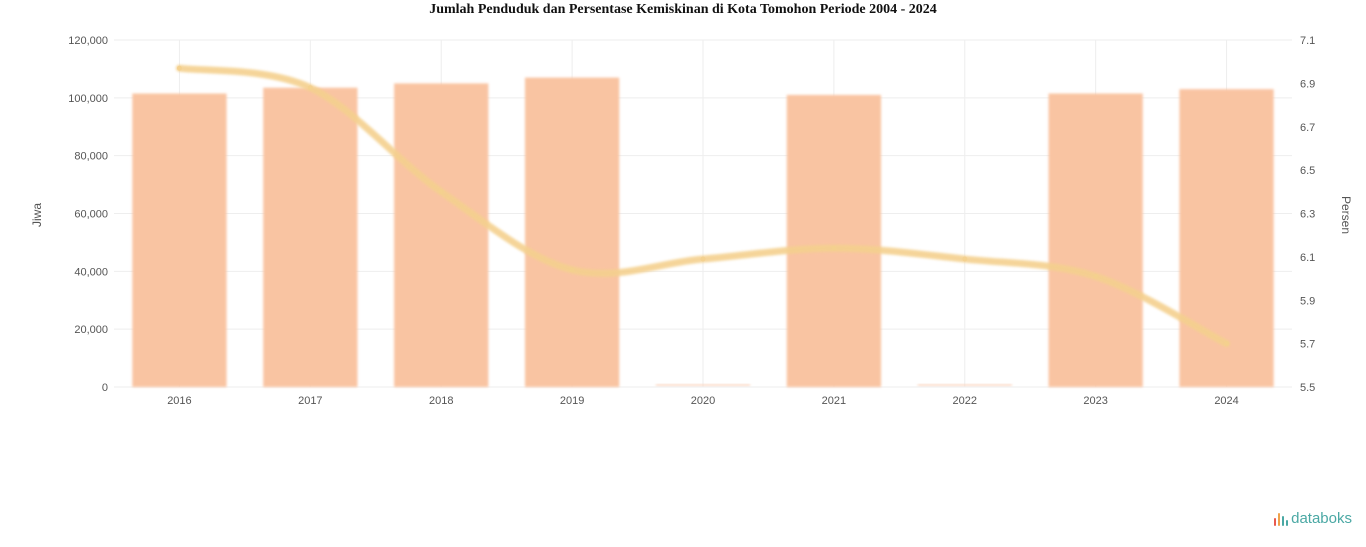 The height and width of the screenshot is (547, 1366). I want to click on y2-axis-label: Persen, so click(1346, 215).